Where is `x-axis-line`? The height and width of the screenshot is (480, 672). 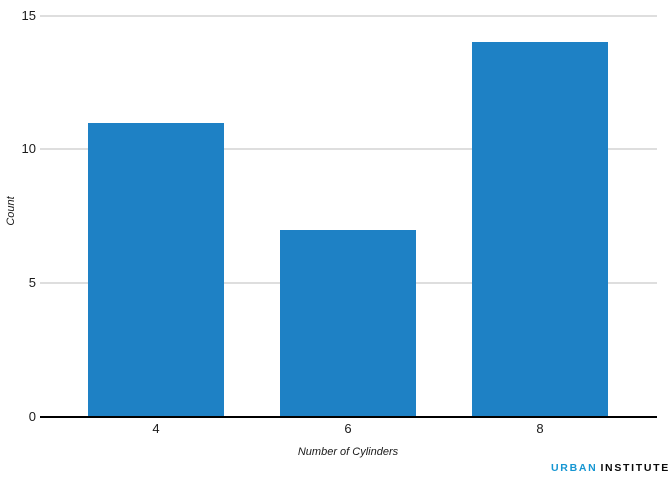 x-axis-line is located at coordinates (348, 417).